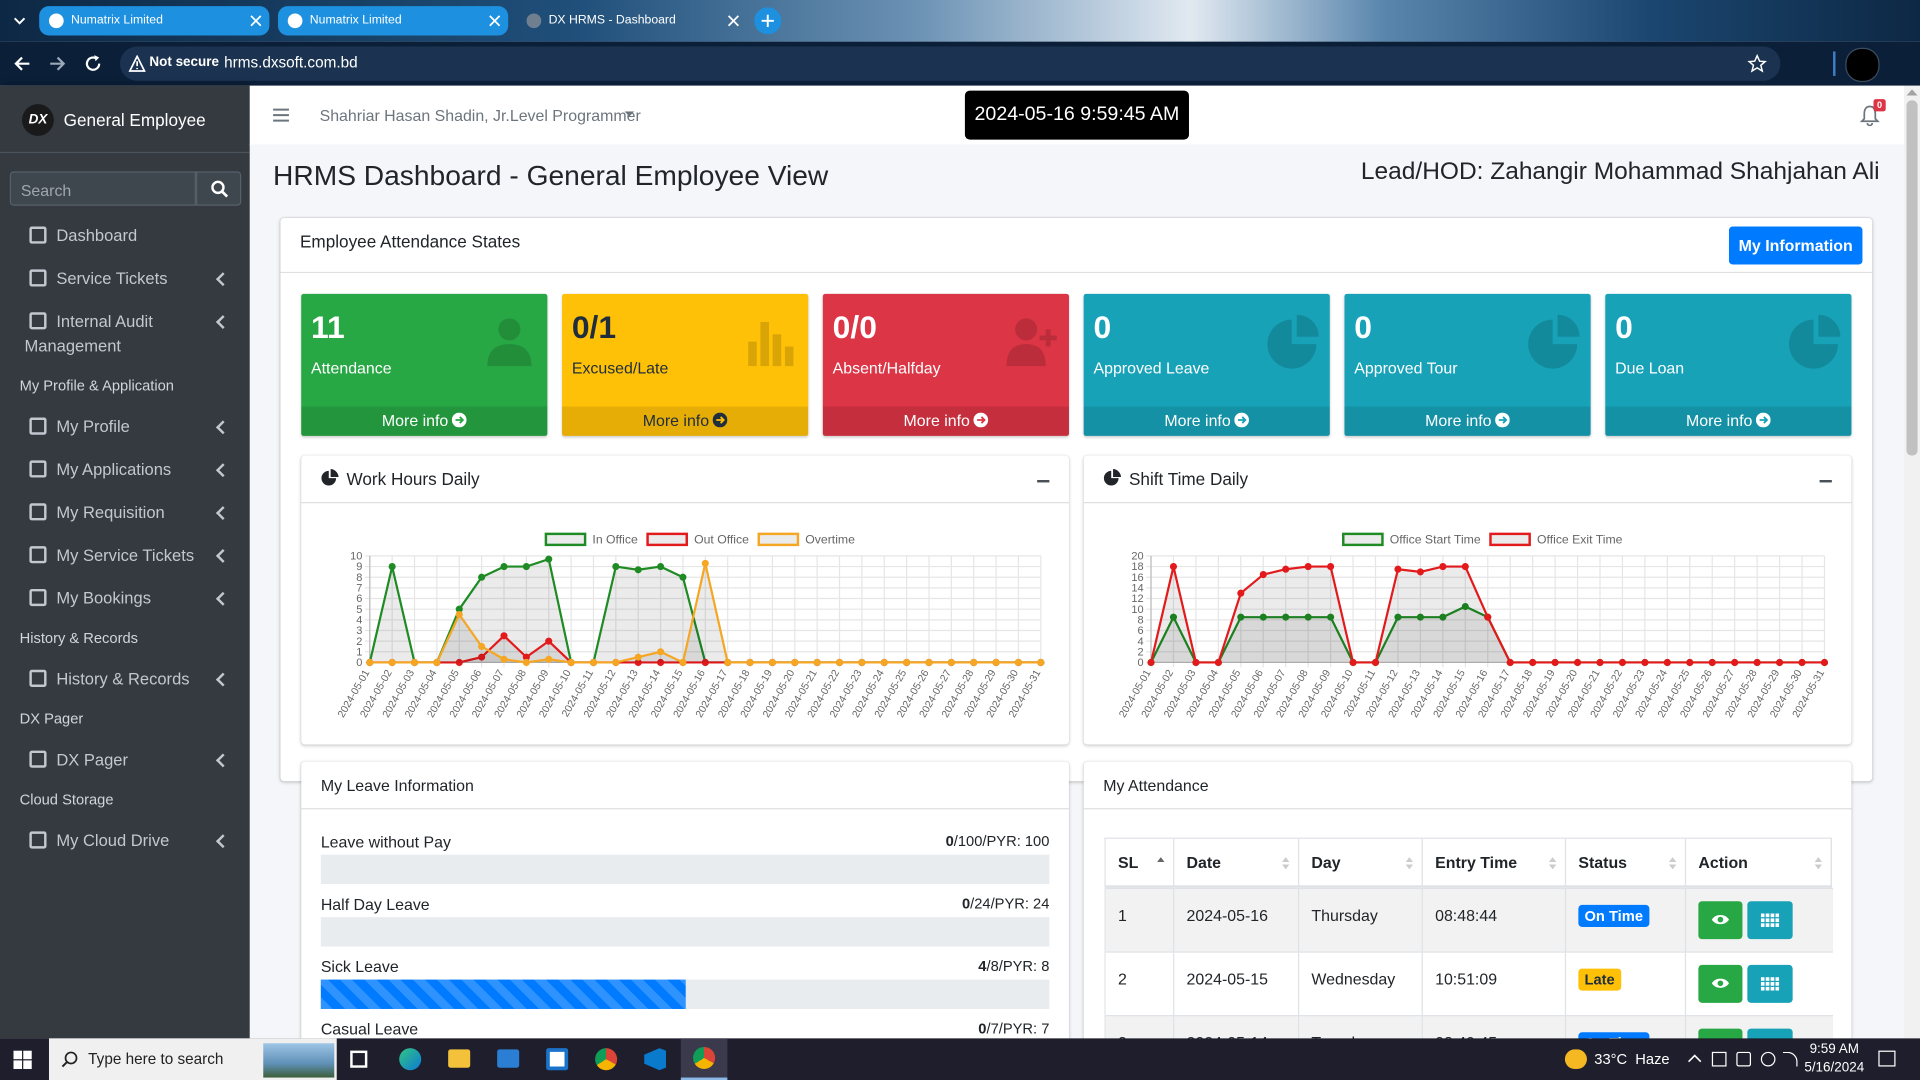  What do you see at coordinates (355, 20) in the screenshot?
I see `tab-title: Numatrix Limited` at bounding box center [355, 20].